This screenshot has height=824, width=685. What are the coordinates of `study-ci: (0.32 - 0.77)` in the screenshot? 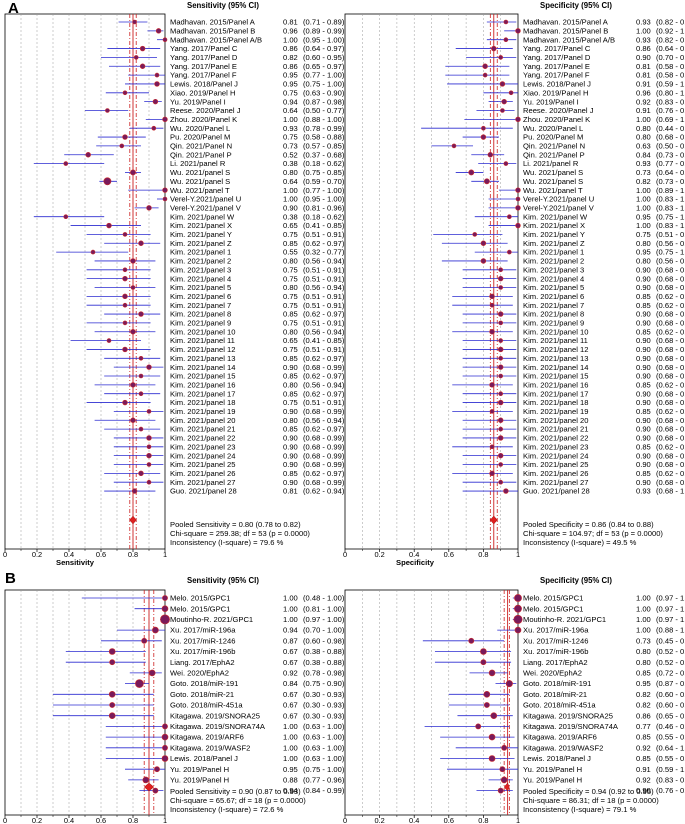 It's located at (324, 252).